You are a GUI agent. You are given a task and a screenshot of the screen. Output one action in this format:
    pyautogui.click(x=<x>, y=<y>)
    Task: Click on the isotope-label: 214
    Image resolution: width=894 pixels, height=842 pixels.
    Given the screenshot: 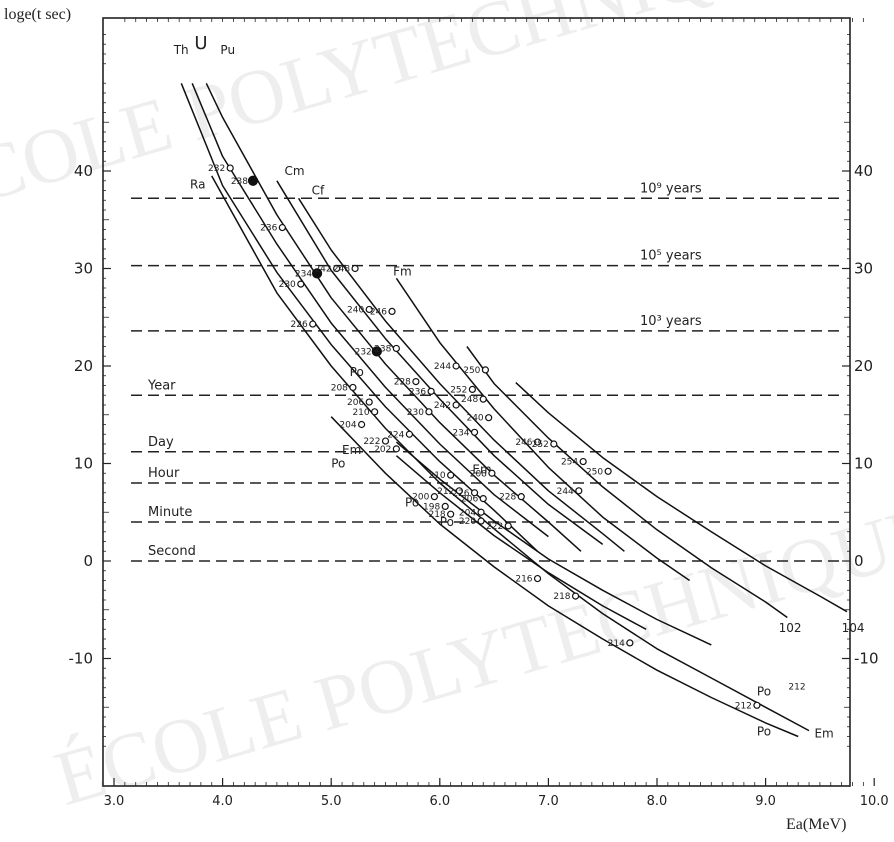 What is the action you would take?
    pyautogui.click(x=616, y=644)
    